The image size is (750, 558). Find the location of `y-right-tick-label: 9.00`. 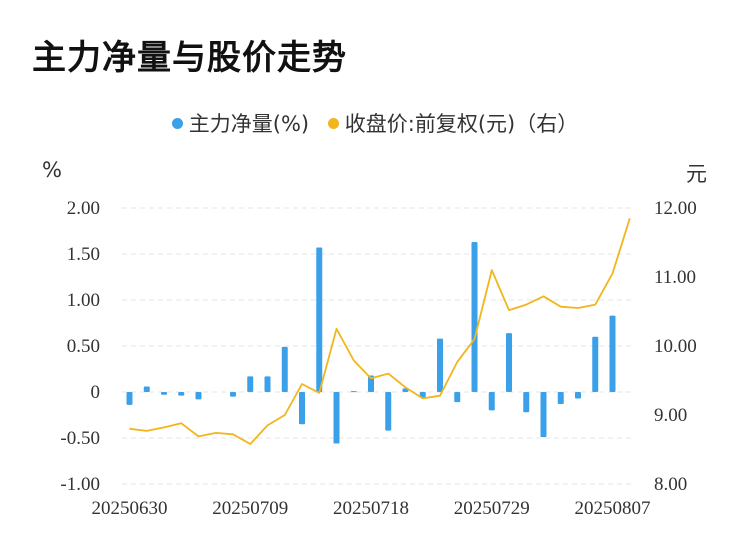

y-right-tick-label: 9.00 is located at coordinates (670, 415).